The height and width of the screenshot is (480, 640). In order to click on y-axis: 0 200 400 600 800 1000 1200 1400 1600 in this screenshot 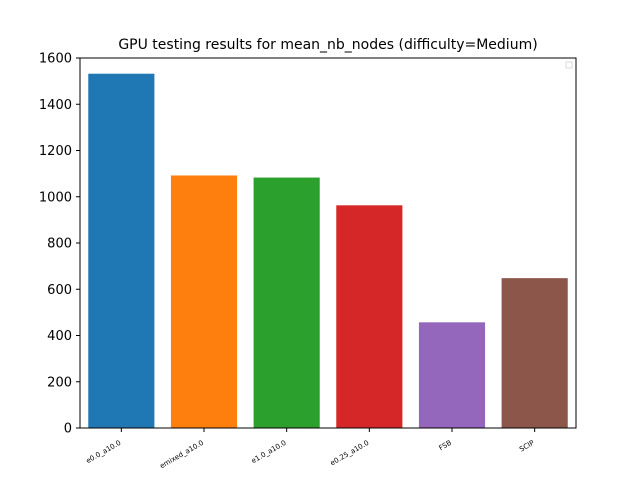, I will do `click(59, 244)`.